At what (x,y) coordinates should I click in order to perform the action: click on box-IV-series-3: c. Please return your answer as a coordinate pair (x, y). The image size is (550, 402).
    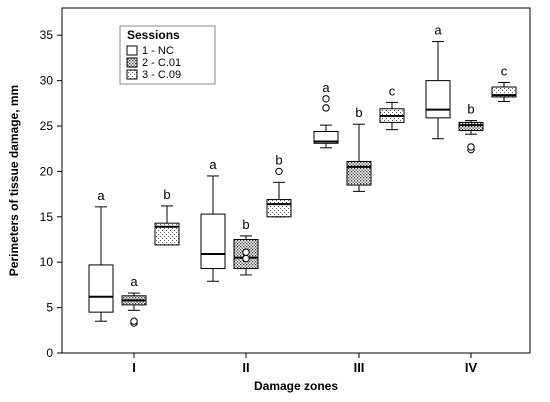
    Looking at the image, I should click on (504, 83).